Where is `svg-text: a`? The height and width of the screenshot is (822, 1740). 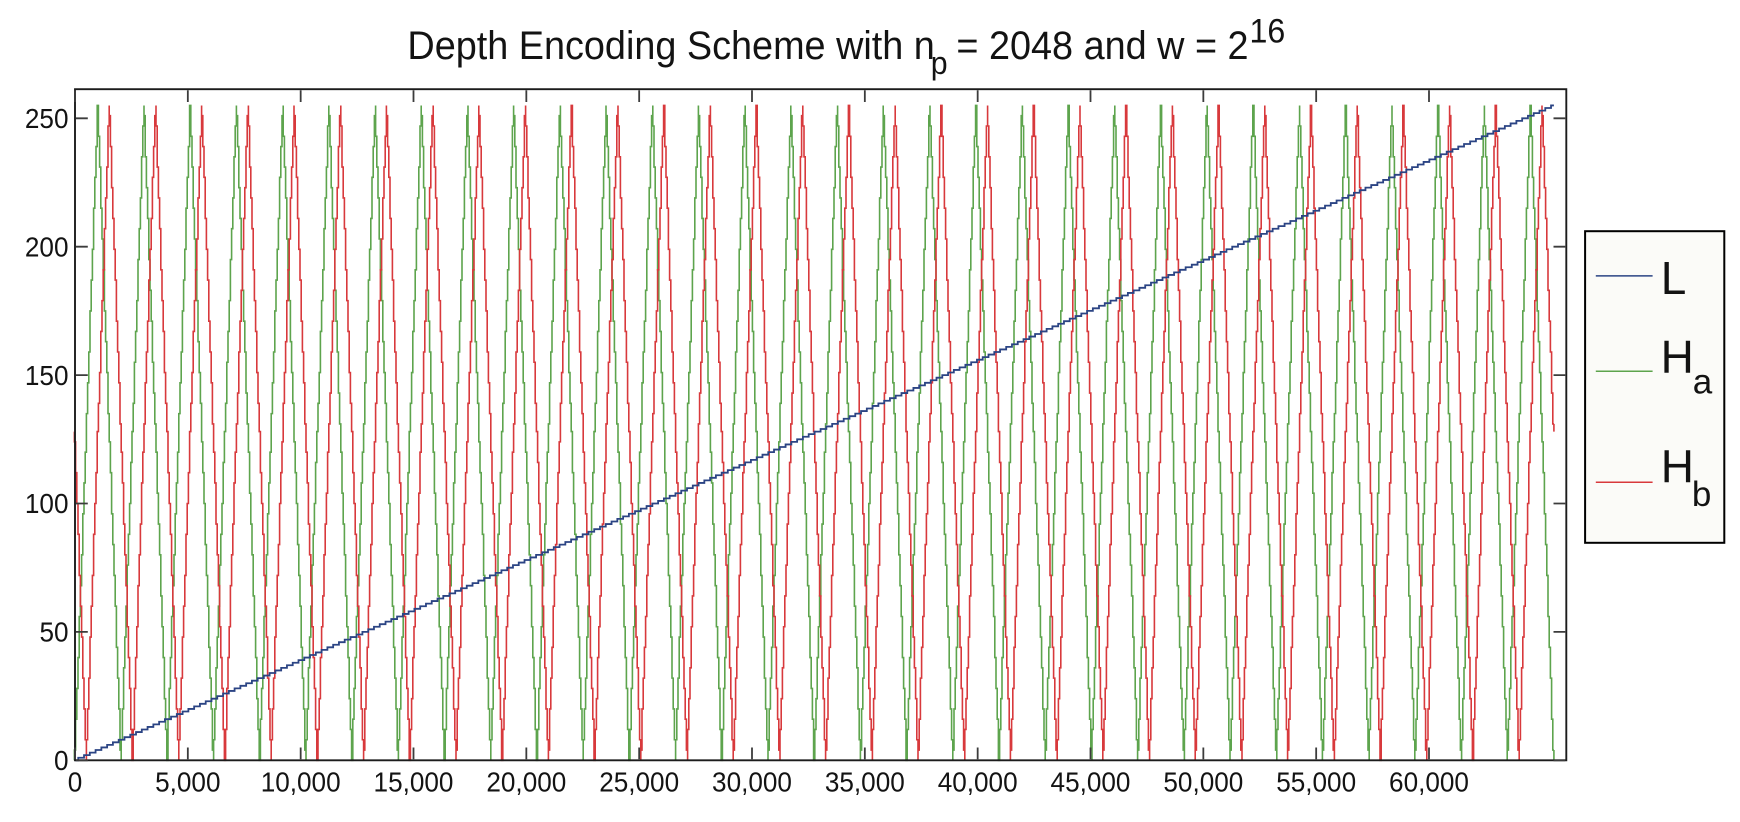 svg-text: a is located at coordinates (1703, 381).